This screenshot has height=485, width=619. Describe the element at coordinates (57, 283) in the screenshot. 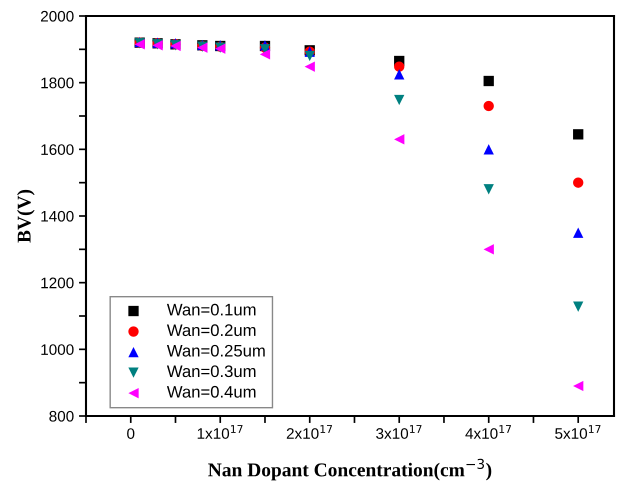

I see `y-tick-label: 1200` at that location.